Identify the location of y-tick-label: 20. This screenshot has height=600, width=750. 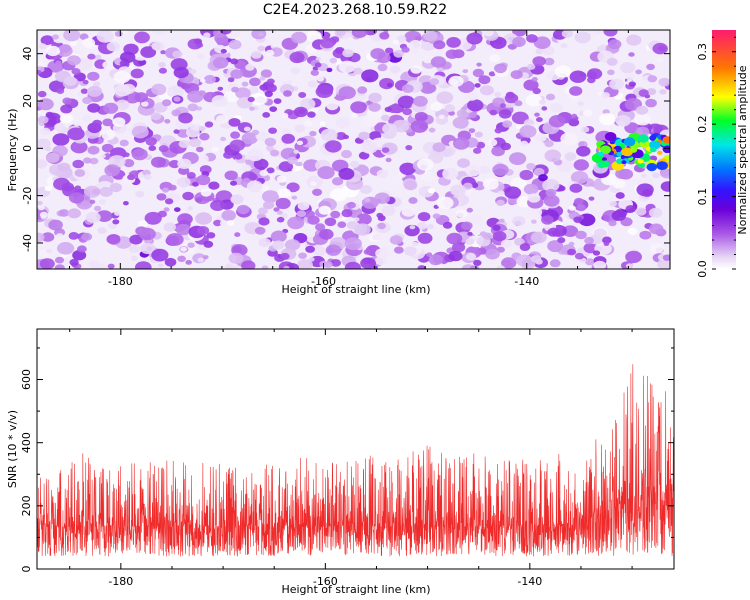
(27, 101).